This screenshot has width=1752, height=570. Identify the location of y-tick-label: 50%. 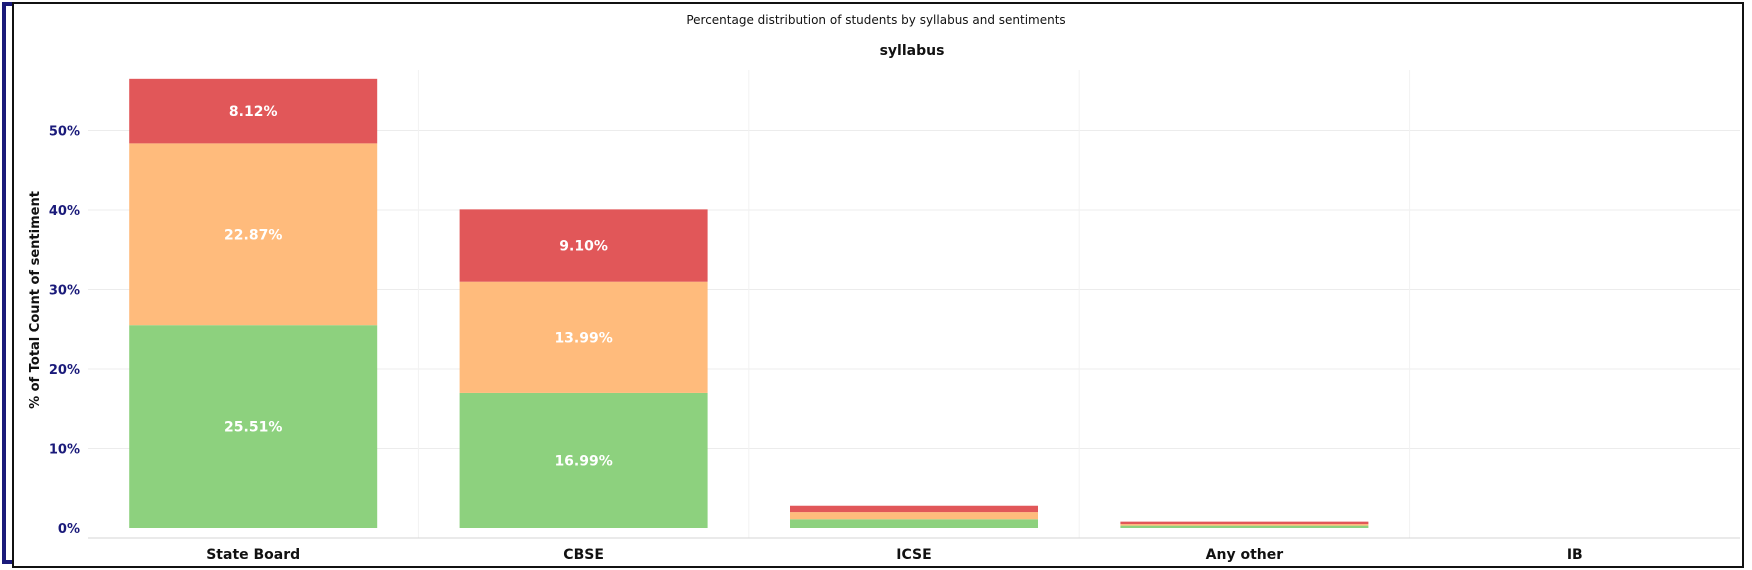
(64, 132).